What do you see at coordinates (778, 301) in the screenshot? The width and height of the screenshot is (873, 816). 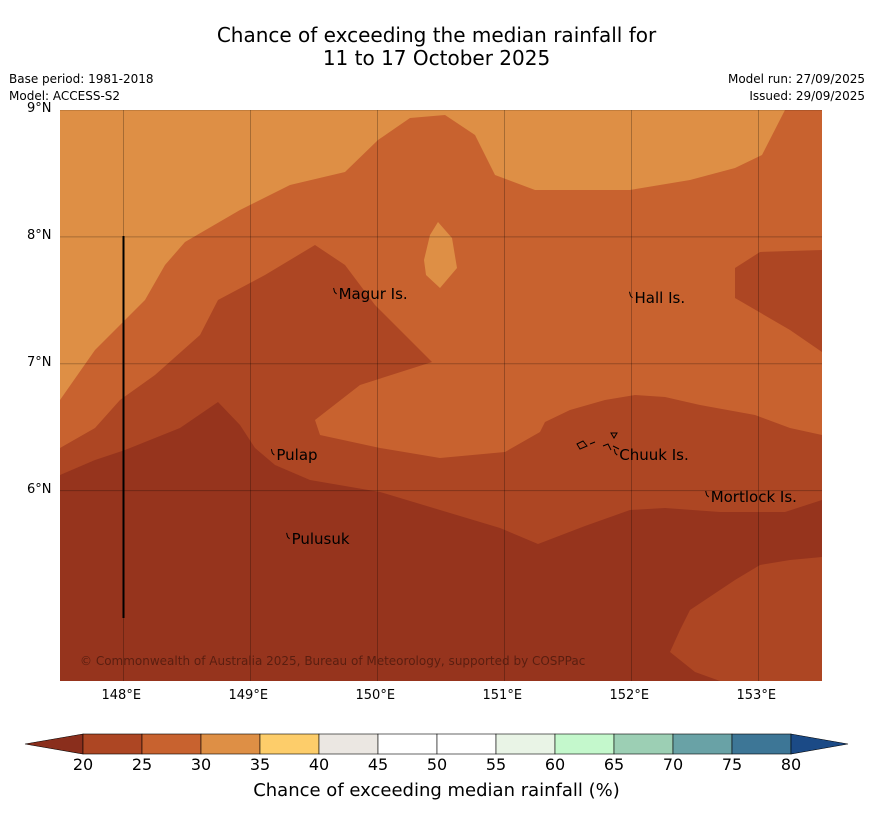 I see `band-20-25-east` at bounding box center [778, 301].